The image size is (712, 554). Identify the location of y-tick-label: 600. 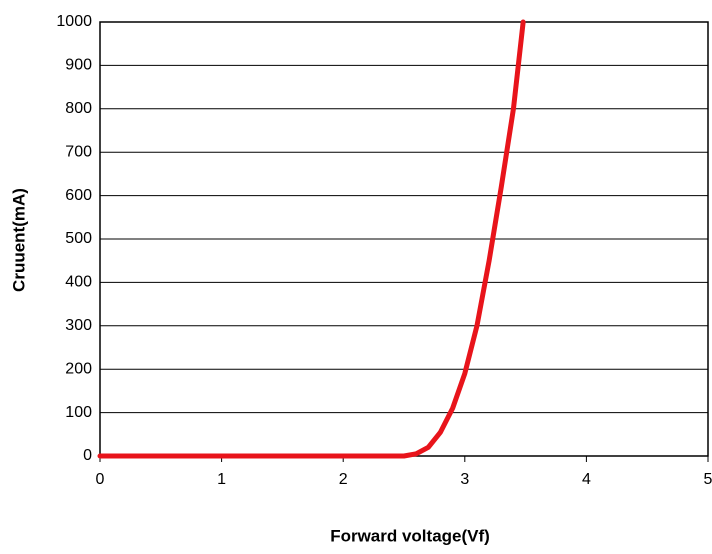
(78, 195).